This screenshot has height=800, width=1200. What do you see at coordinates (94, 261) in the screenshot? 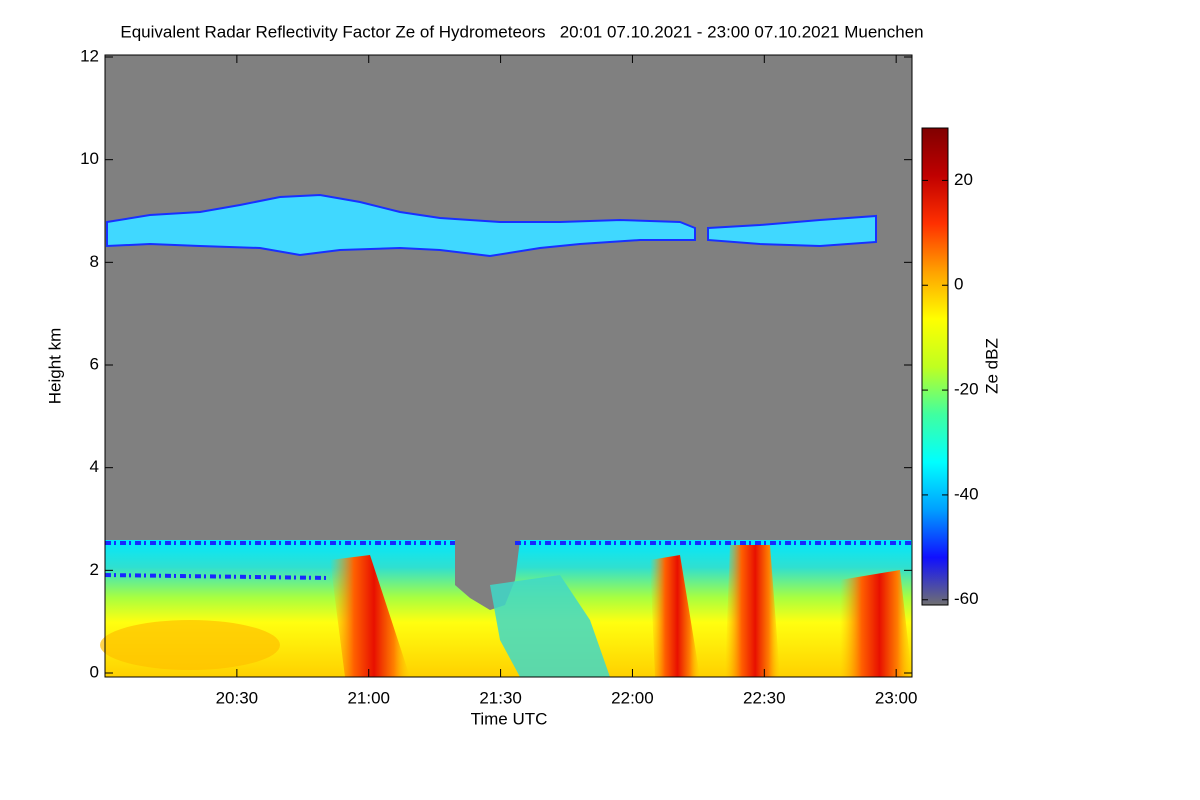
I see `y-tick-label: 8` at bounding box center [94, 261].